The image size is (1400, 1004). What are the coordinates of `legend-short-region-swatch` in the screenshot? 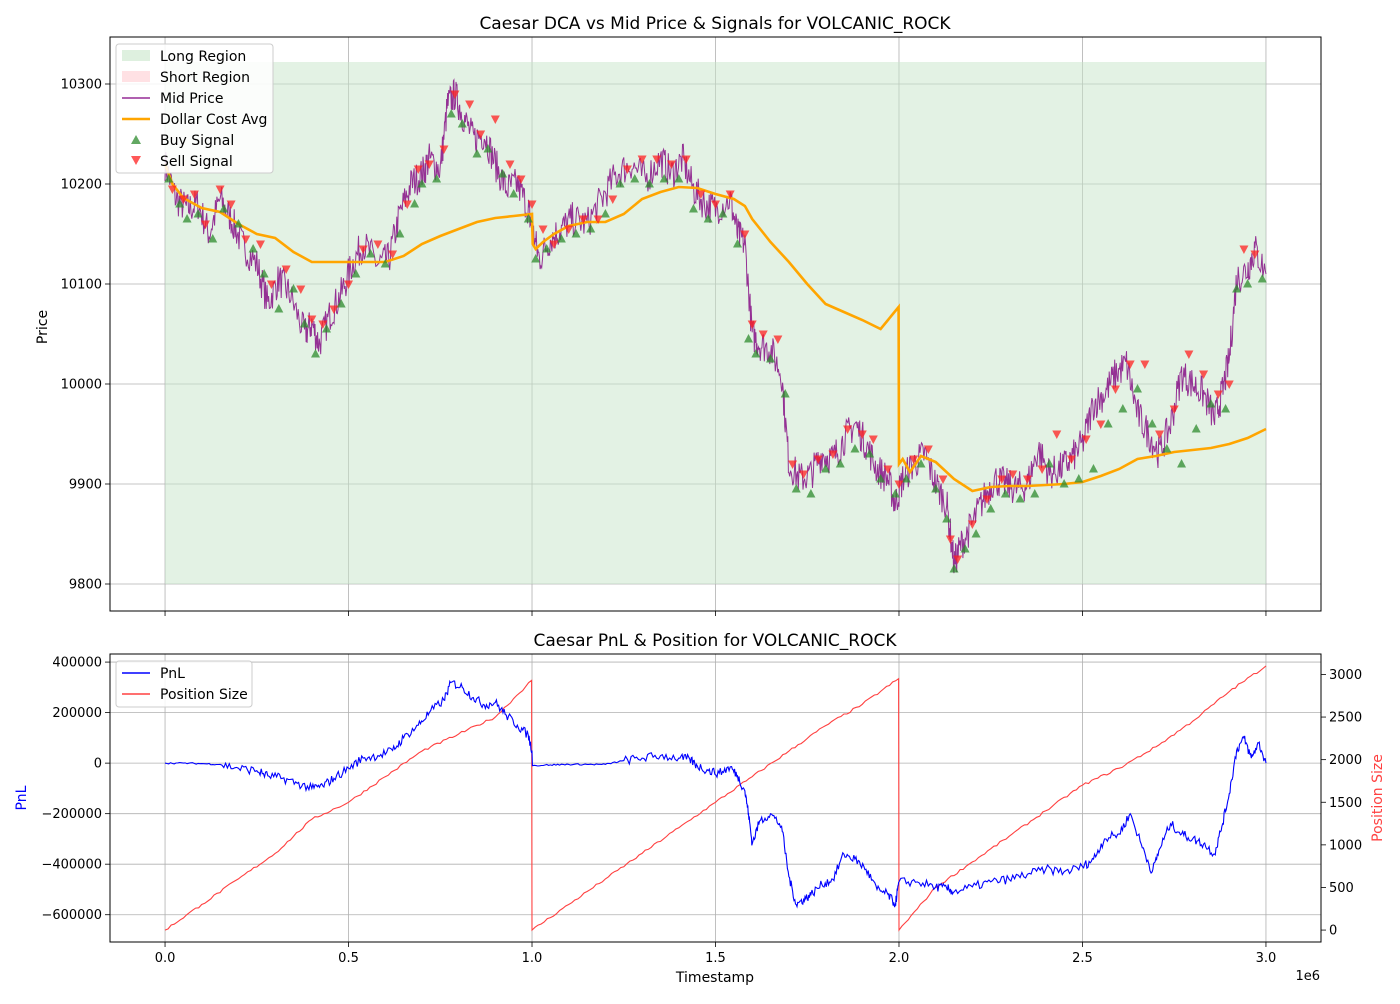 It's located at (136, 76).